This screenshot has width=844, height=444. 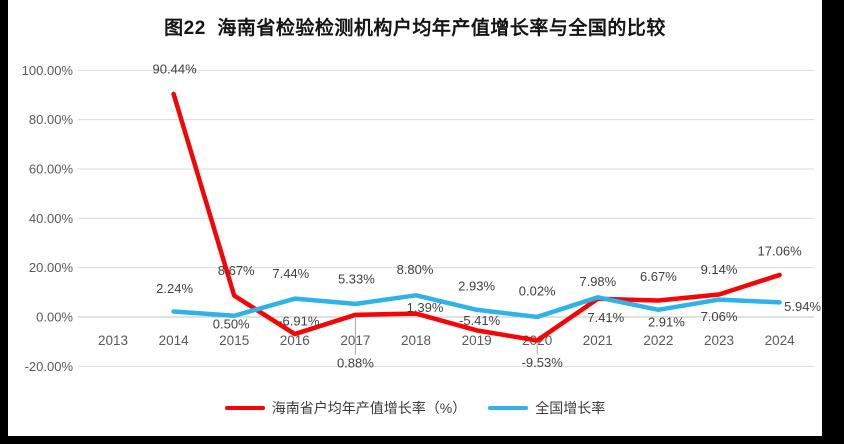 What do you see at coordinates (476, 285) in the screenshot?
I see `data-label: 2.93%` at bounding box center [476, 285].